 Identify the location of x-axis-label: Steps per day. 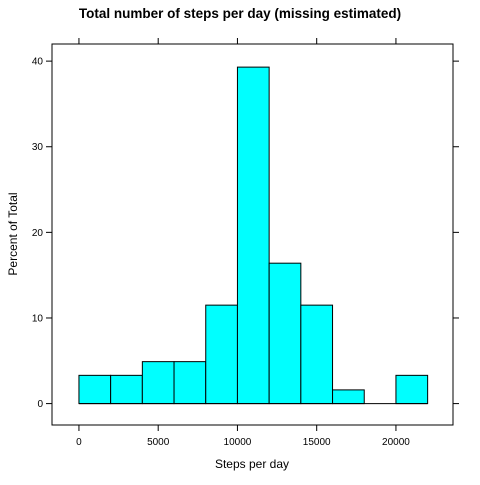
(252, 464).